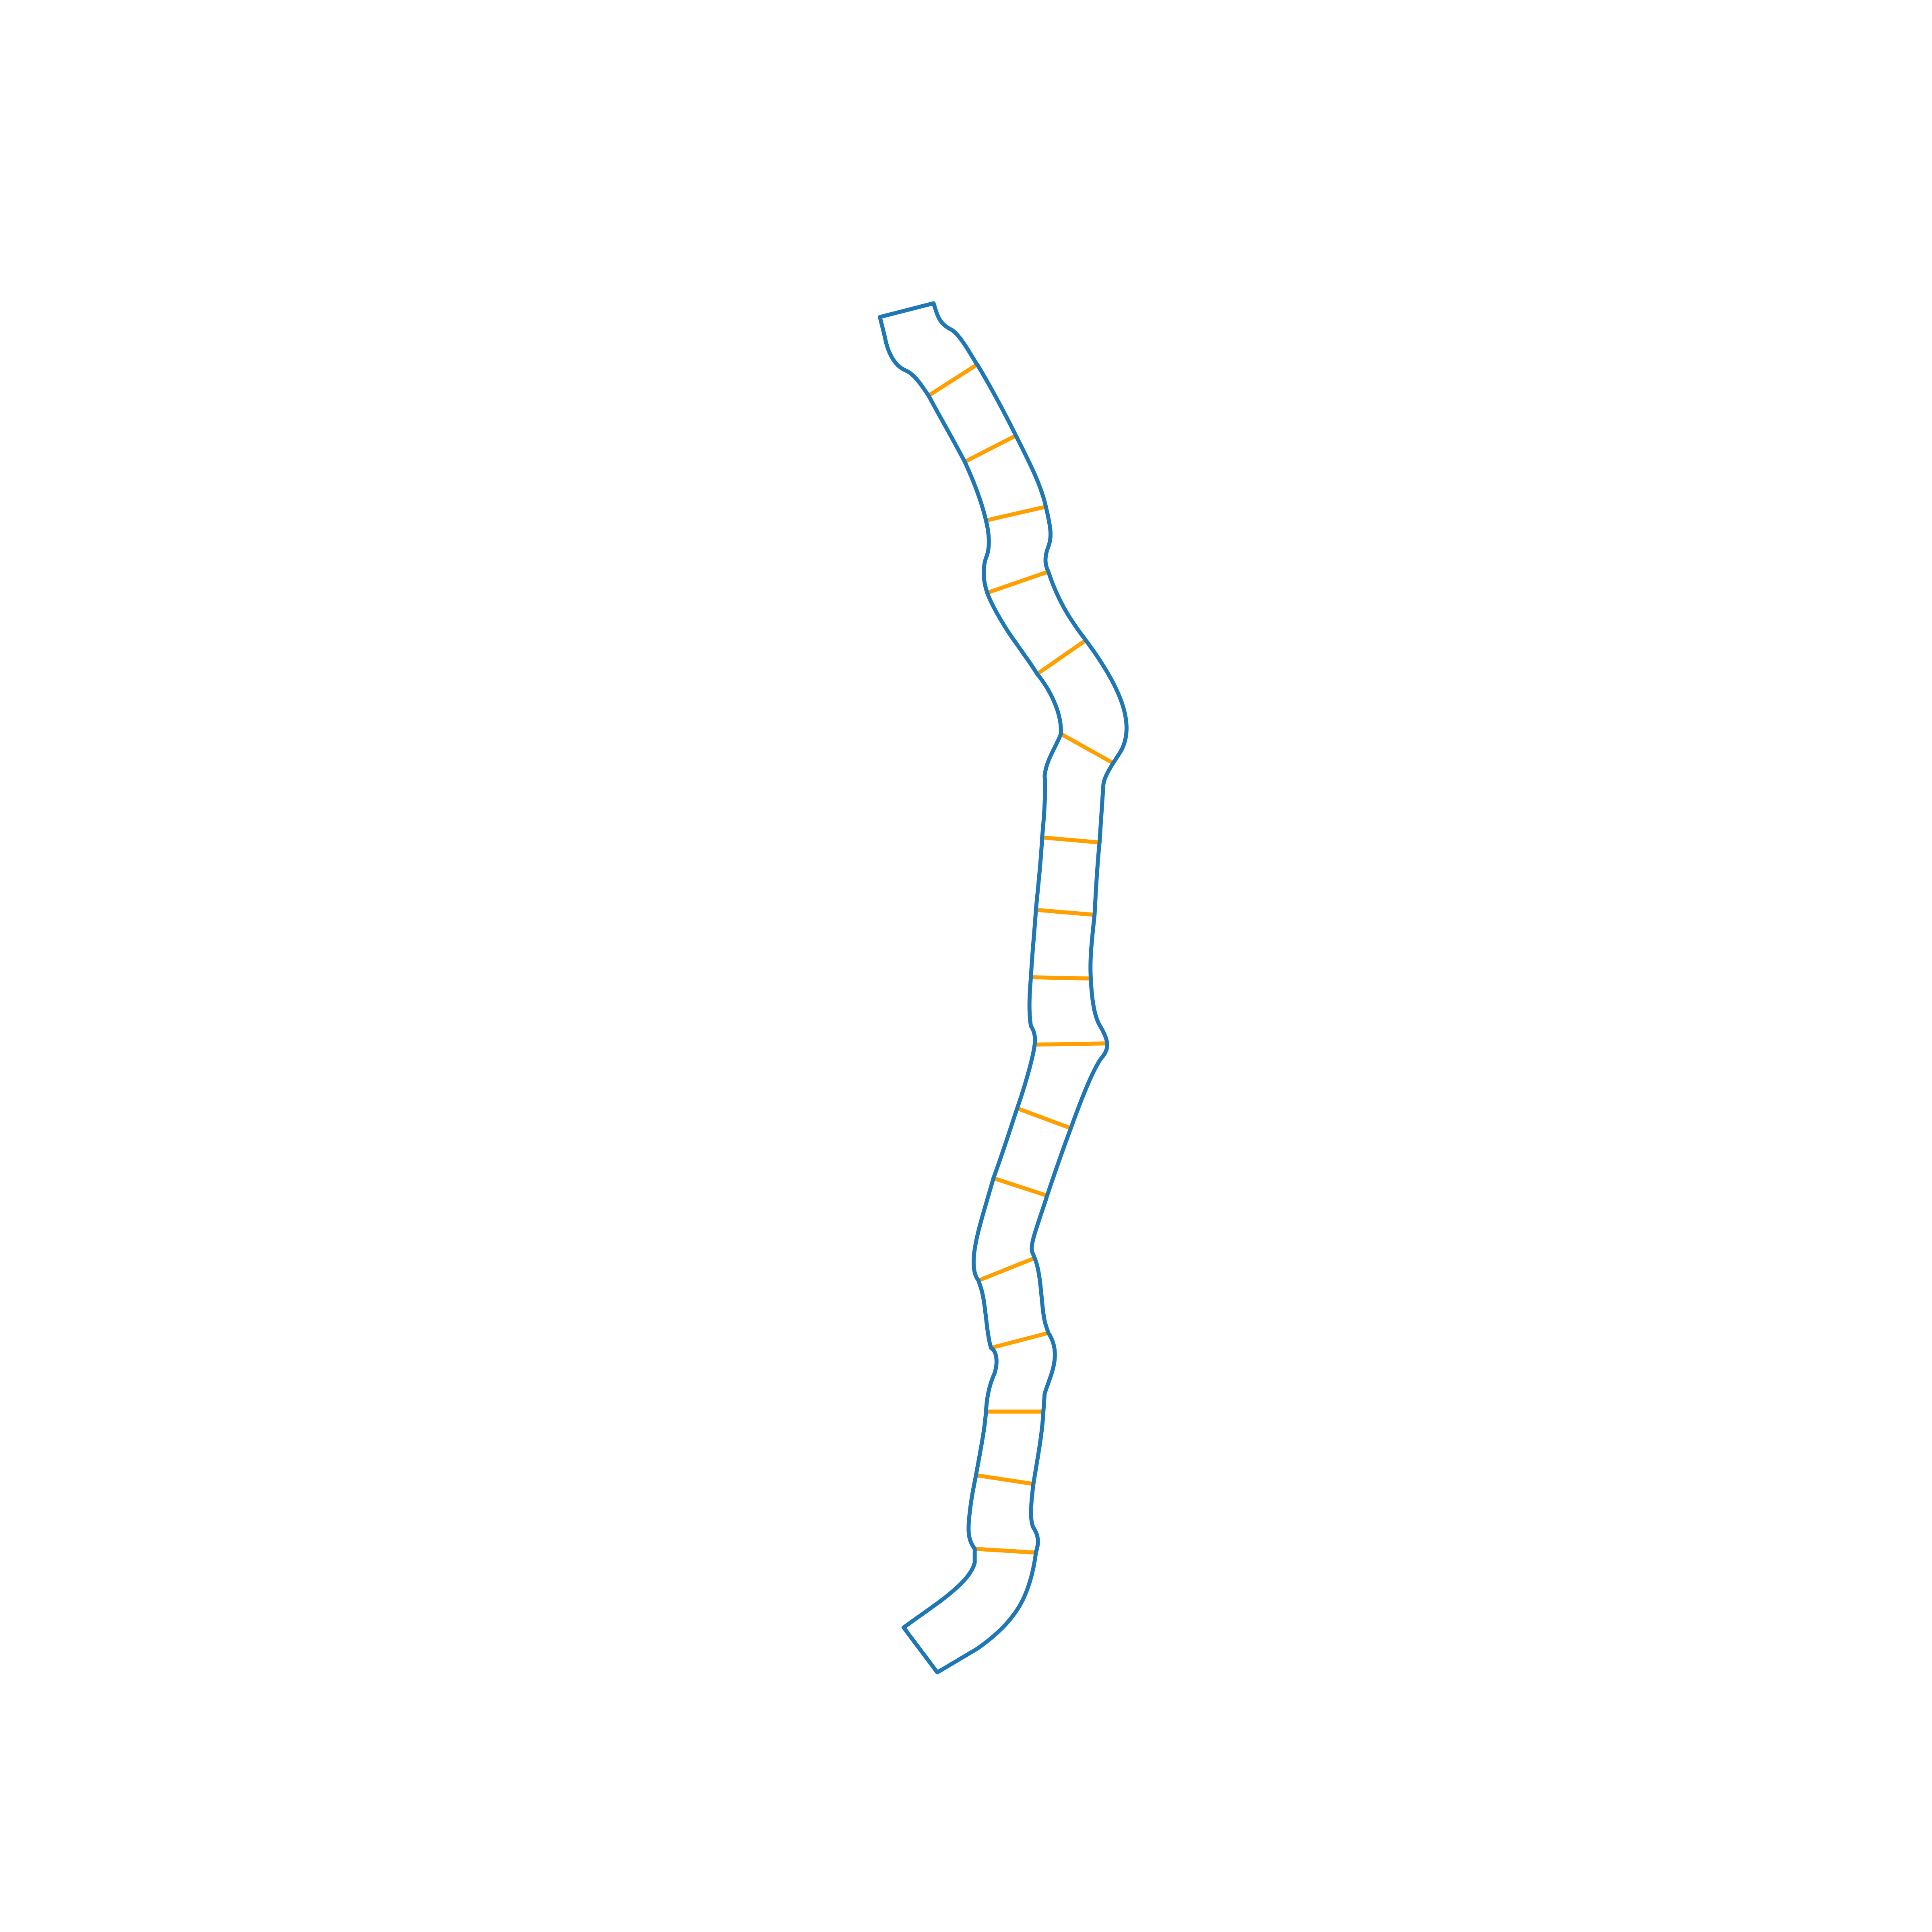 The width and height of the screenshot is (1932, 1932). I want to click on strip-outline, so click(1003, 987).